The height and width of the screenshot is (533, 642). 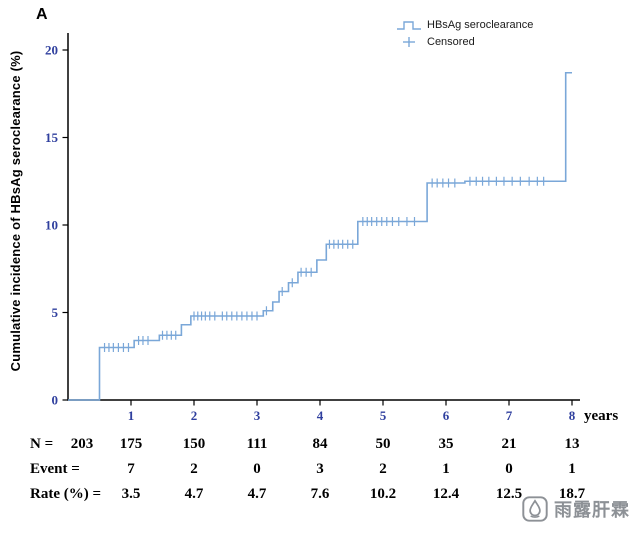 What do you see at coordinates (42, 444) in the screenshot?
I see `risk-row-label: N =` at bounding box center [42, 444].